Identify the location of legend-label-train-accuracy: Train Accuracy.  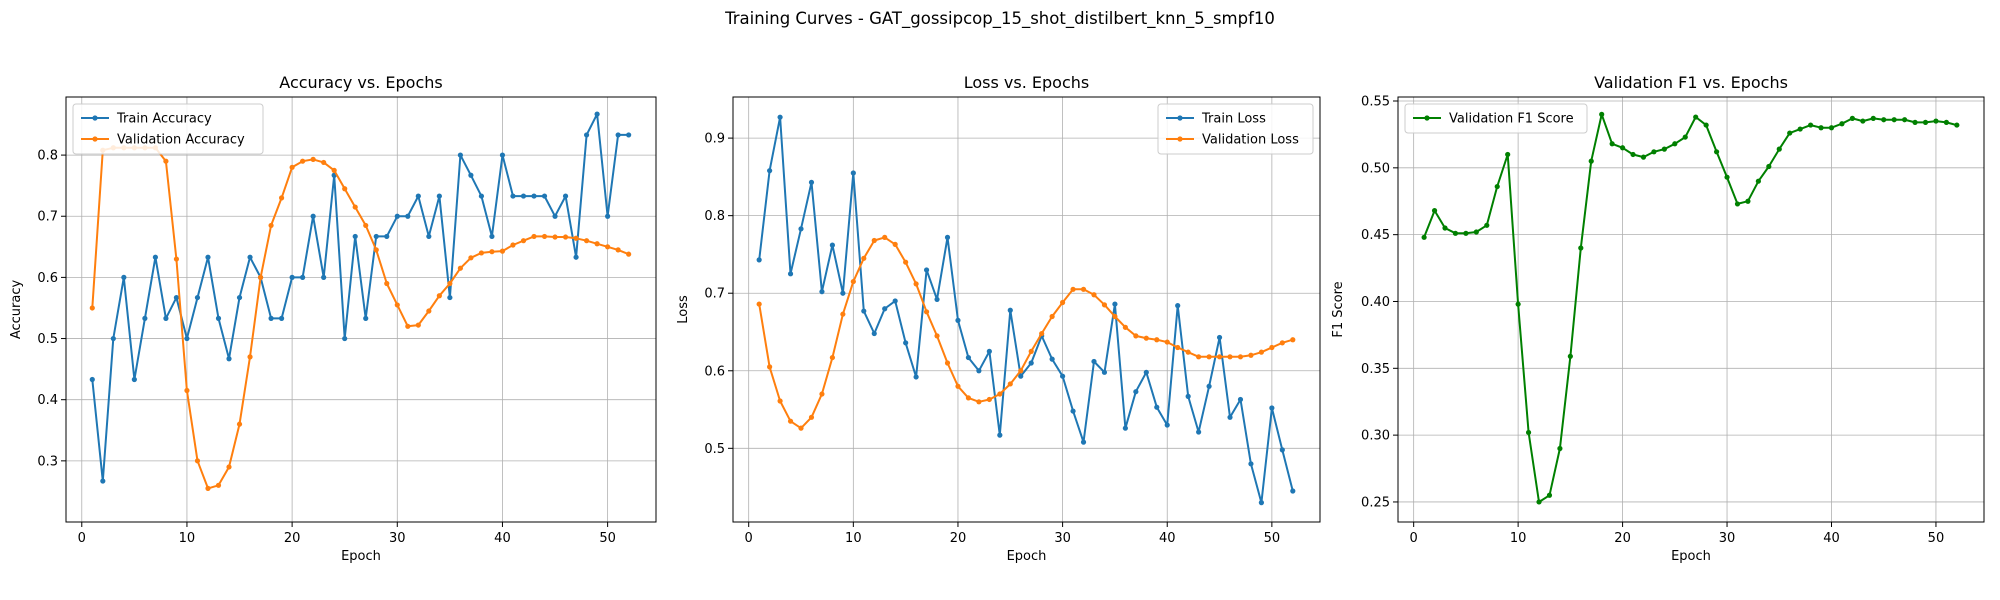
(164, 119).